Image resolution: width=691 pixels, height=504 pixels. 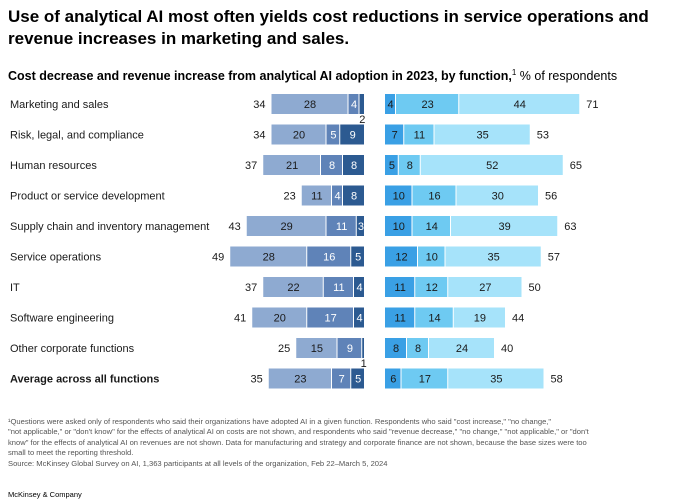 I want to click on category-label: IT, so click(x=15, y=288).